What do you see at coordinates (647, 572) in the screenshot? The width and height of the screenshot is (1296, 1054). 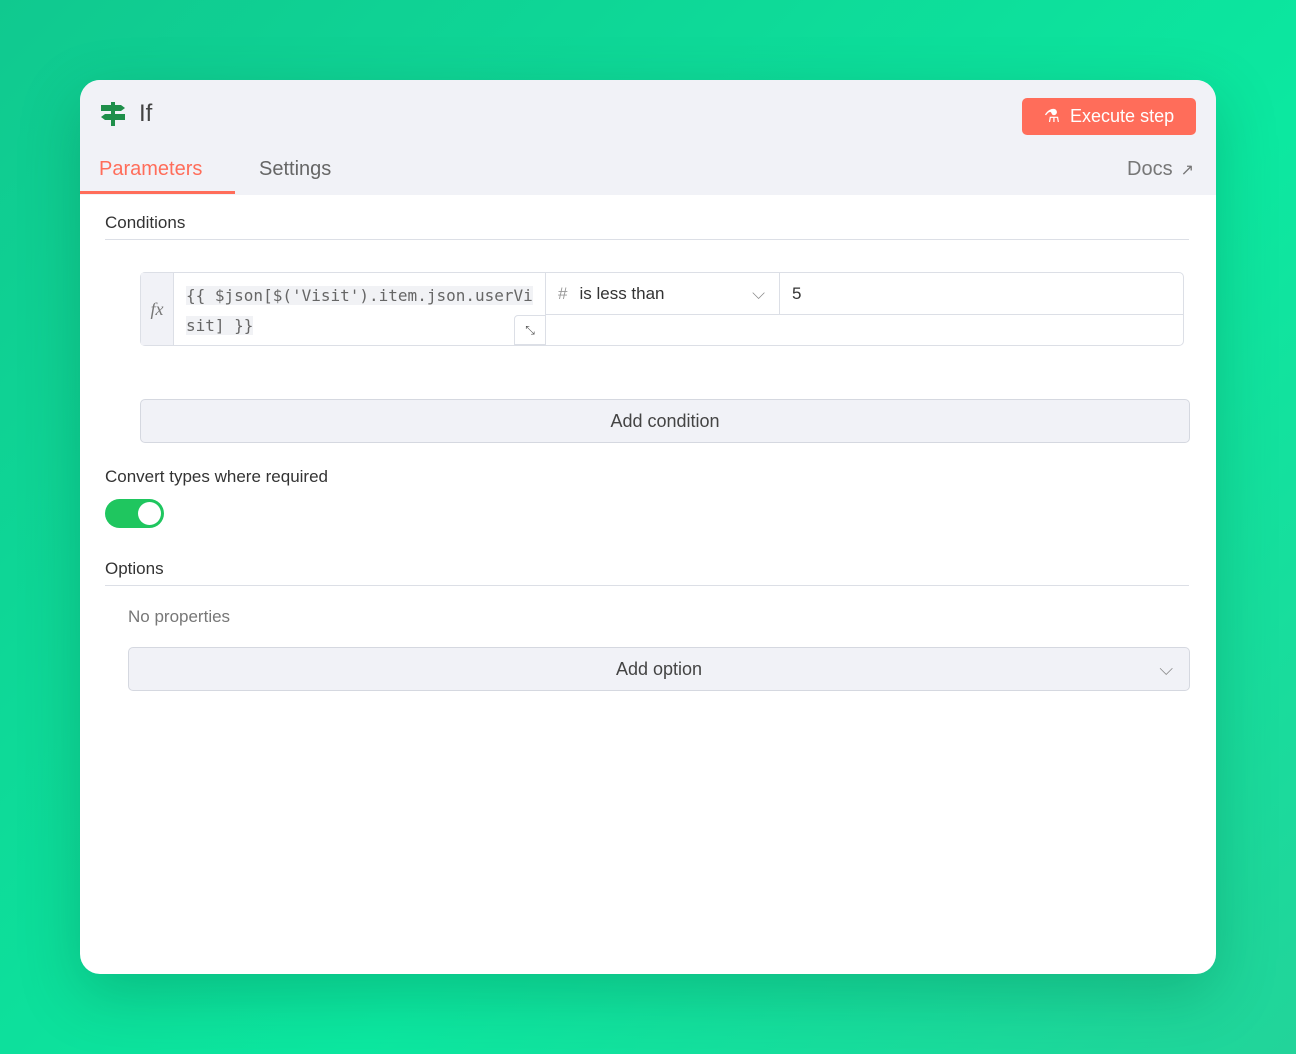 I see `options-heading: Options` at bounding box center [647, 572].